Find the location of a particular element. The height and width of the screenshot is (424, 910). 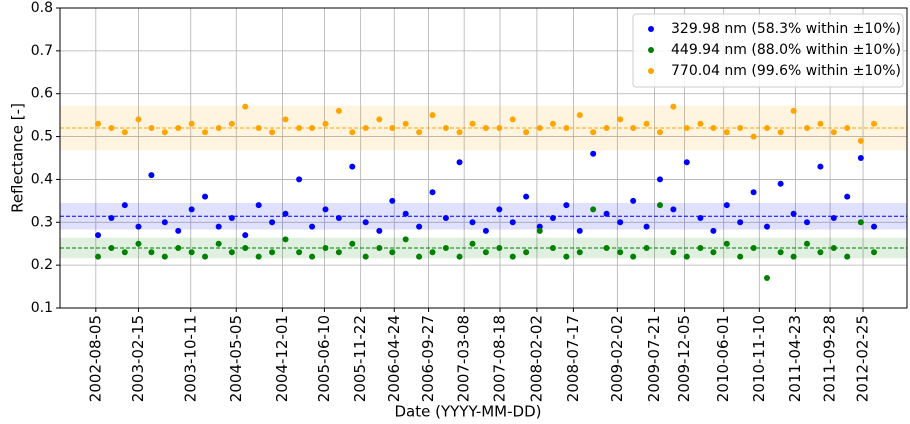

y-tick-label: 0.7 is located at coordinates (42, 51).